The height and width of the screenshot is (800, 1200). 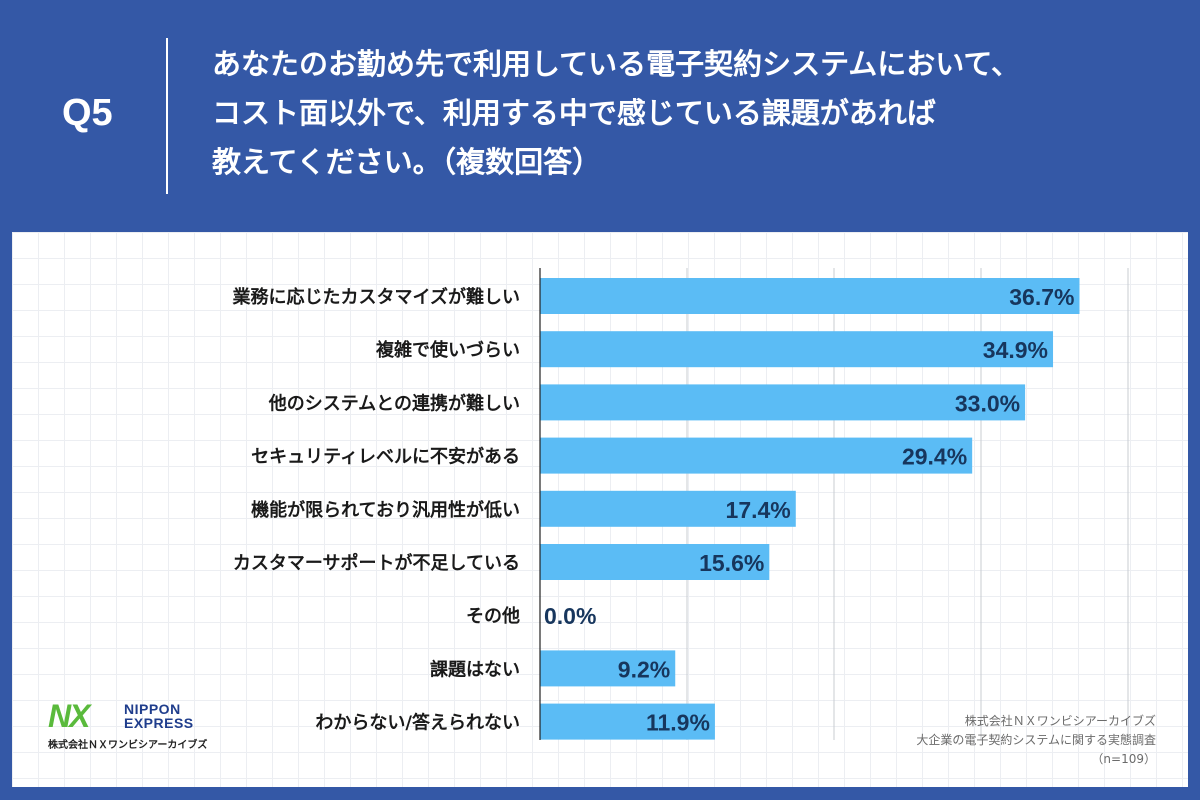 What do you see at coordinates (987, 403) in the screenshot?
I see `value-label: 33.0%` at bounding box center [987, 403].